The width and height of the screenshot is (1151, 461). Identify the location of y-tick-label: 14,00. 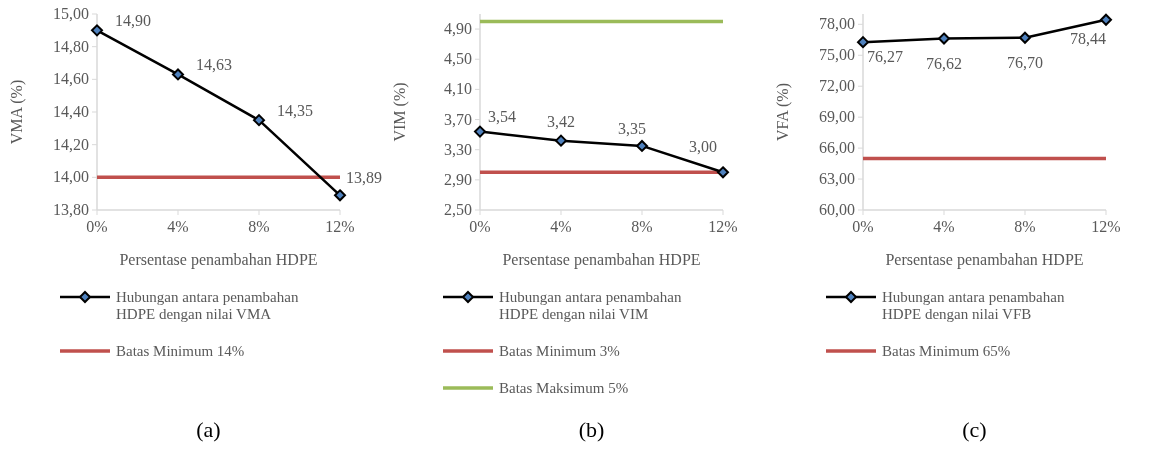
(71, 177).